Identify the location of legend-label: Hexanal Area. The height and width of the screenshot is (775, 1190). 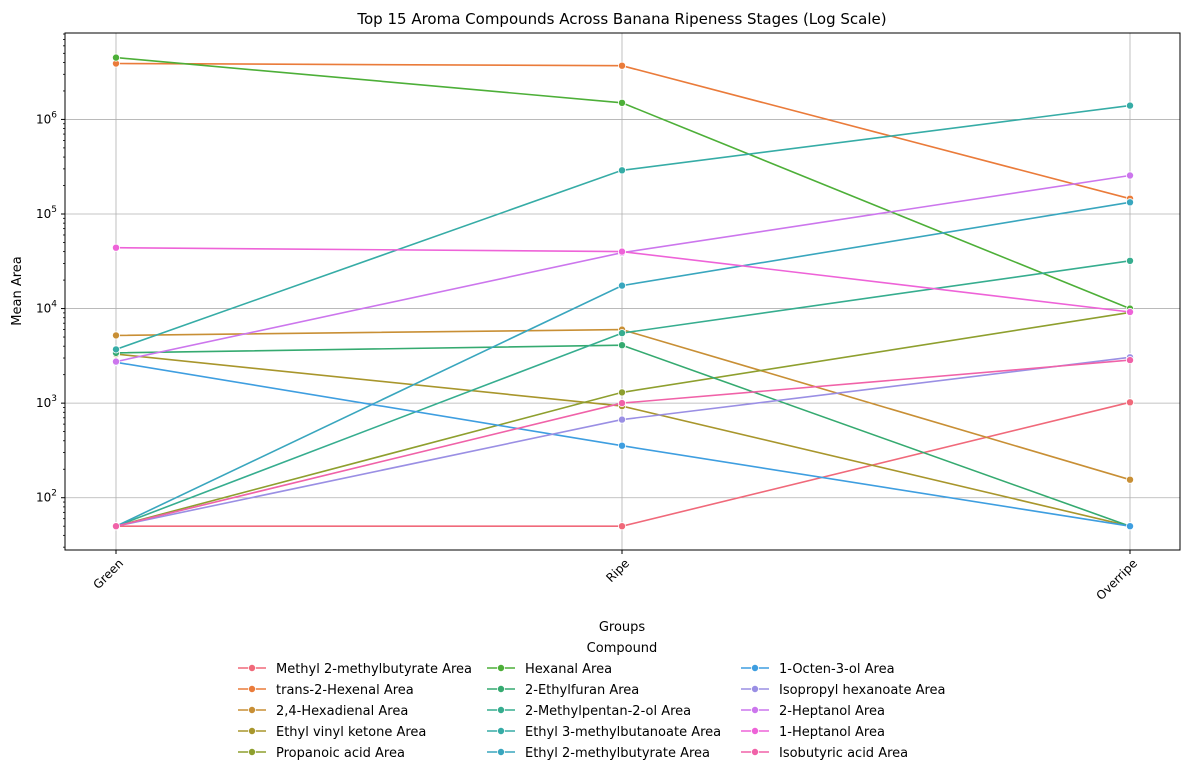
(568, 669).